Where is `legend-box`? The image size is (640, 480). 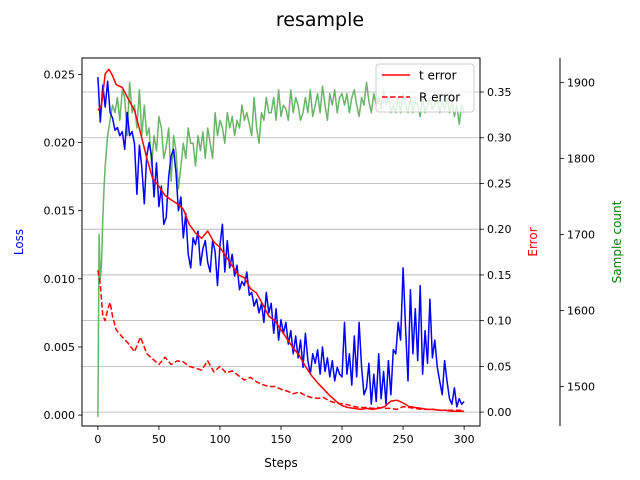 legend-box is located at coordinates (425, 88).